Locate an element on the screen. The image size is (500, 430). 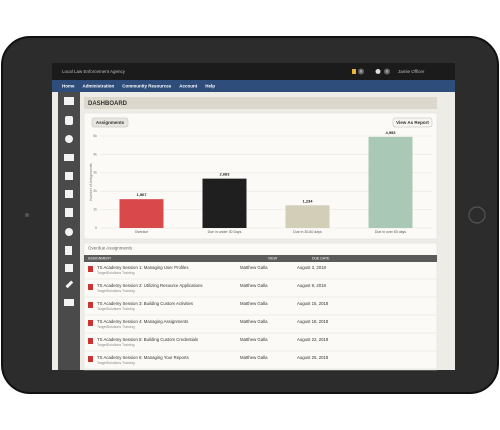
home-button is located at coordinates (477, 215).